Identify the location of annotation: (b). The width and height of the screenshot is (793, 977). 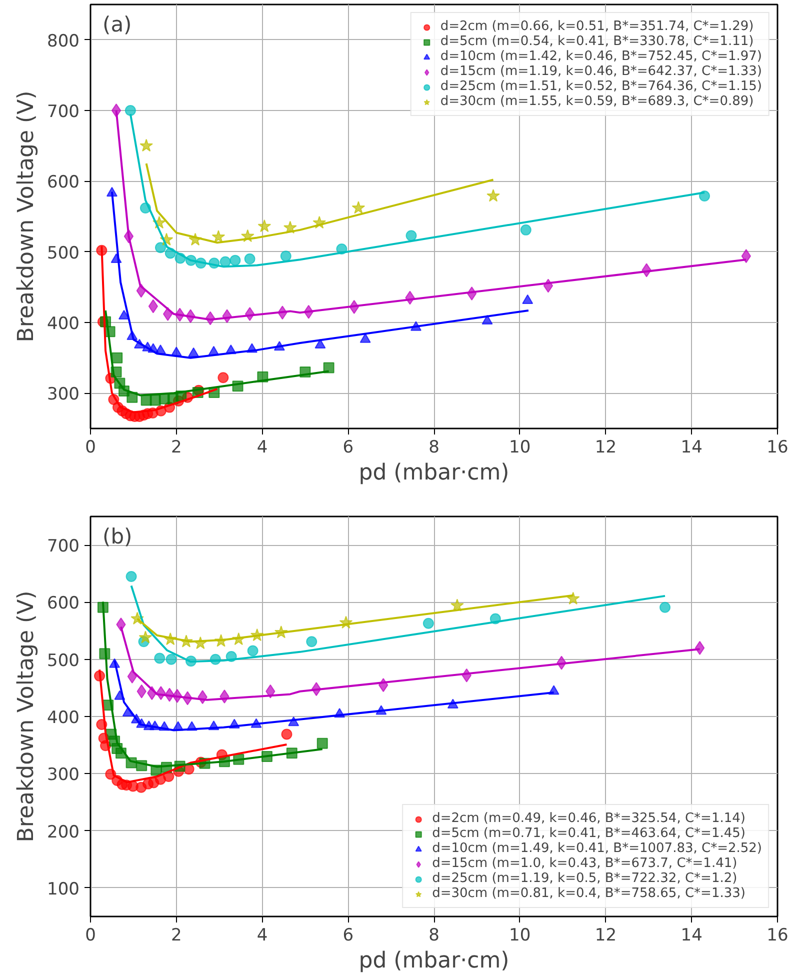
(117, 536).